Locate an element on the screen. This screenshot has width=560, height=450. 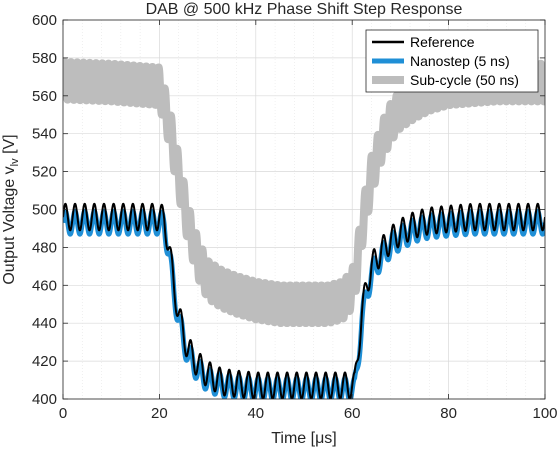
y-tick-label: 520 is located at coordinates (44, 172).